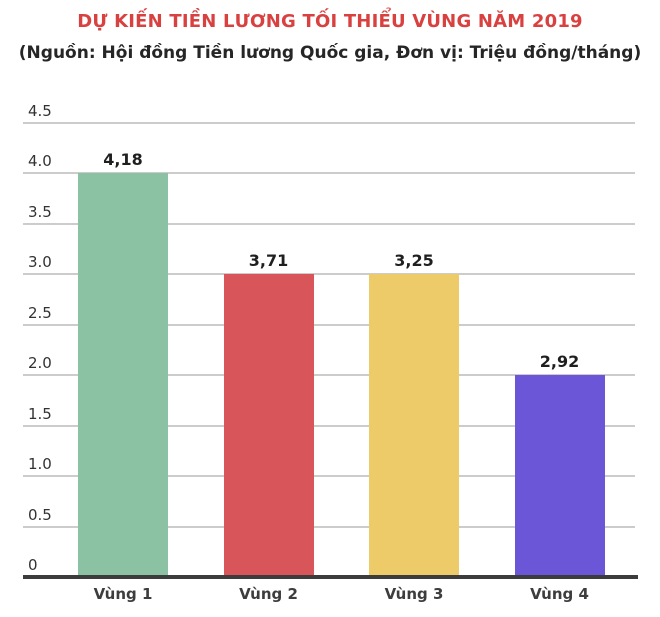  I want to click on y-axis-tick-label: 0.5, so click(40, 514).